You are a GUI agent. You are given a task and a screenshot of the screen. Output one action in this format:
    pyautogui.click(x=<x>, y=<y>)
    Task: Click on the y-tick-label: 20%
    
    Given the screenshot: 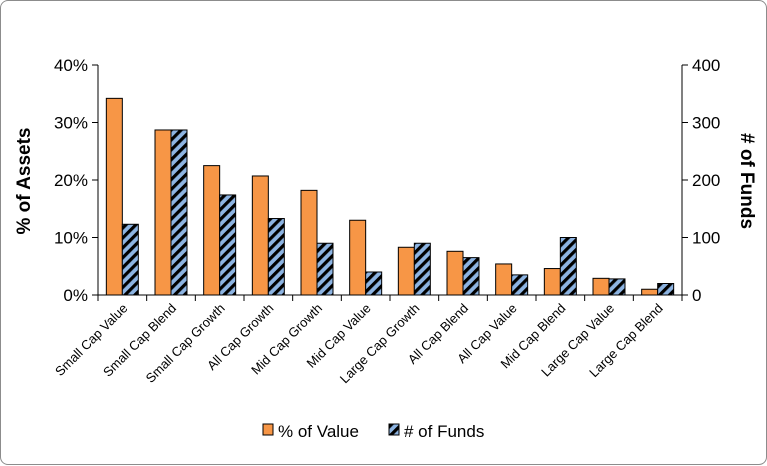 What is the action you would take?
    pyautogui.click(x=71, y=180)
    